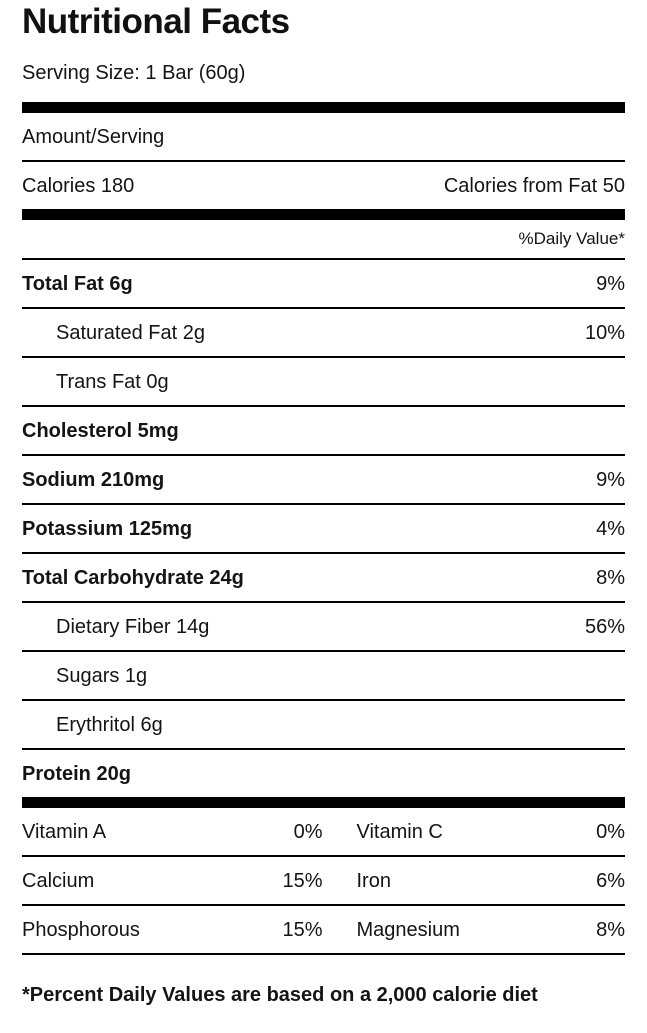  What do you see at coordinates (107, 529) in the screenshot?
I see `nutrient-name: Potassium 125mg` at bounding box center [107, 529].